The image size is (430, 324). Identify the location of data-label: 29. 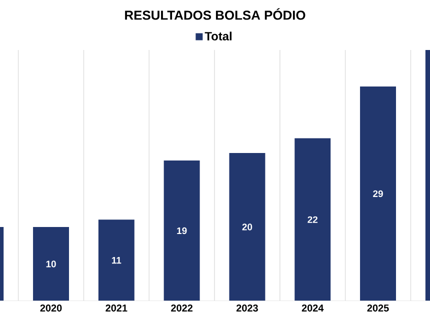
(378, 194).